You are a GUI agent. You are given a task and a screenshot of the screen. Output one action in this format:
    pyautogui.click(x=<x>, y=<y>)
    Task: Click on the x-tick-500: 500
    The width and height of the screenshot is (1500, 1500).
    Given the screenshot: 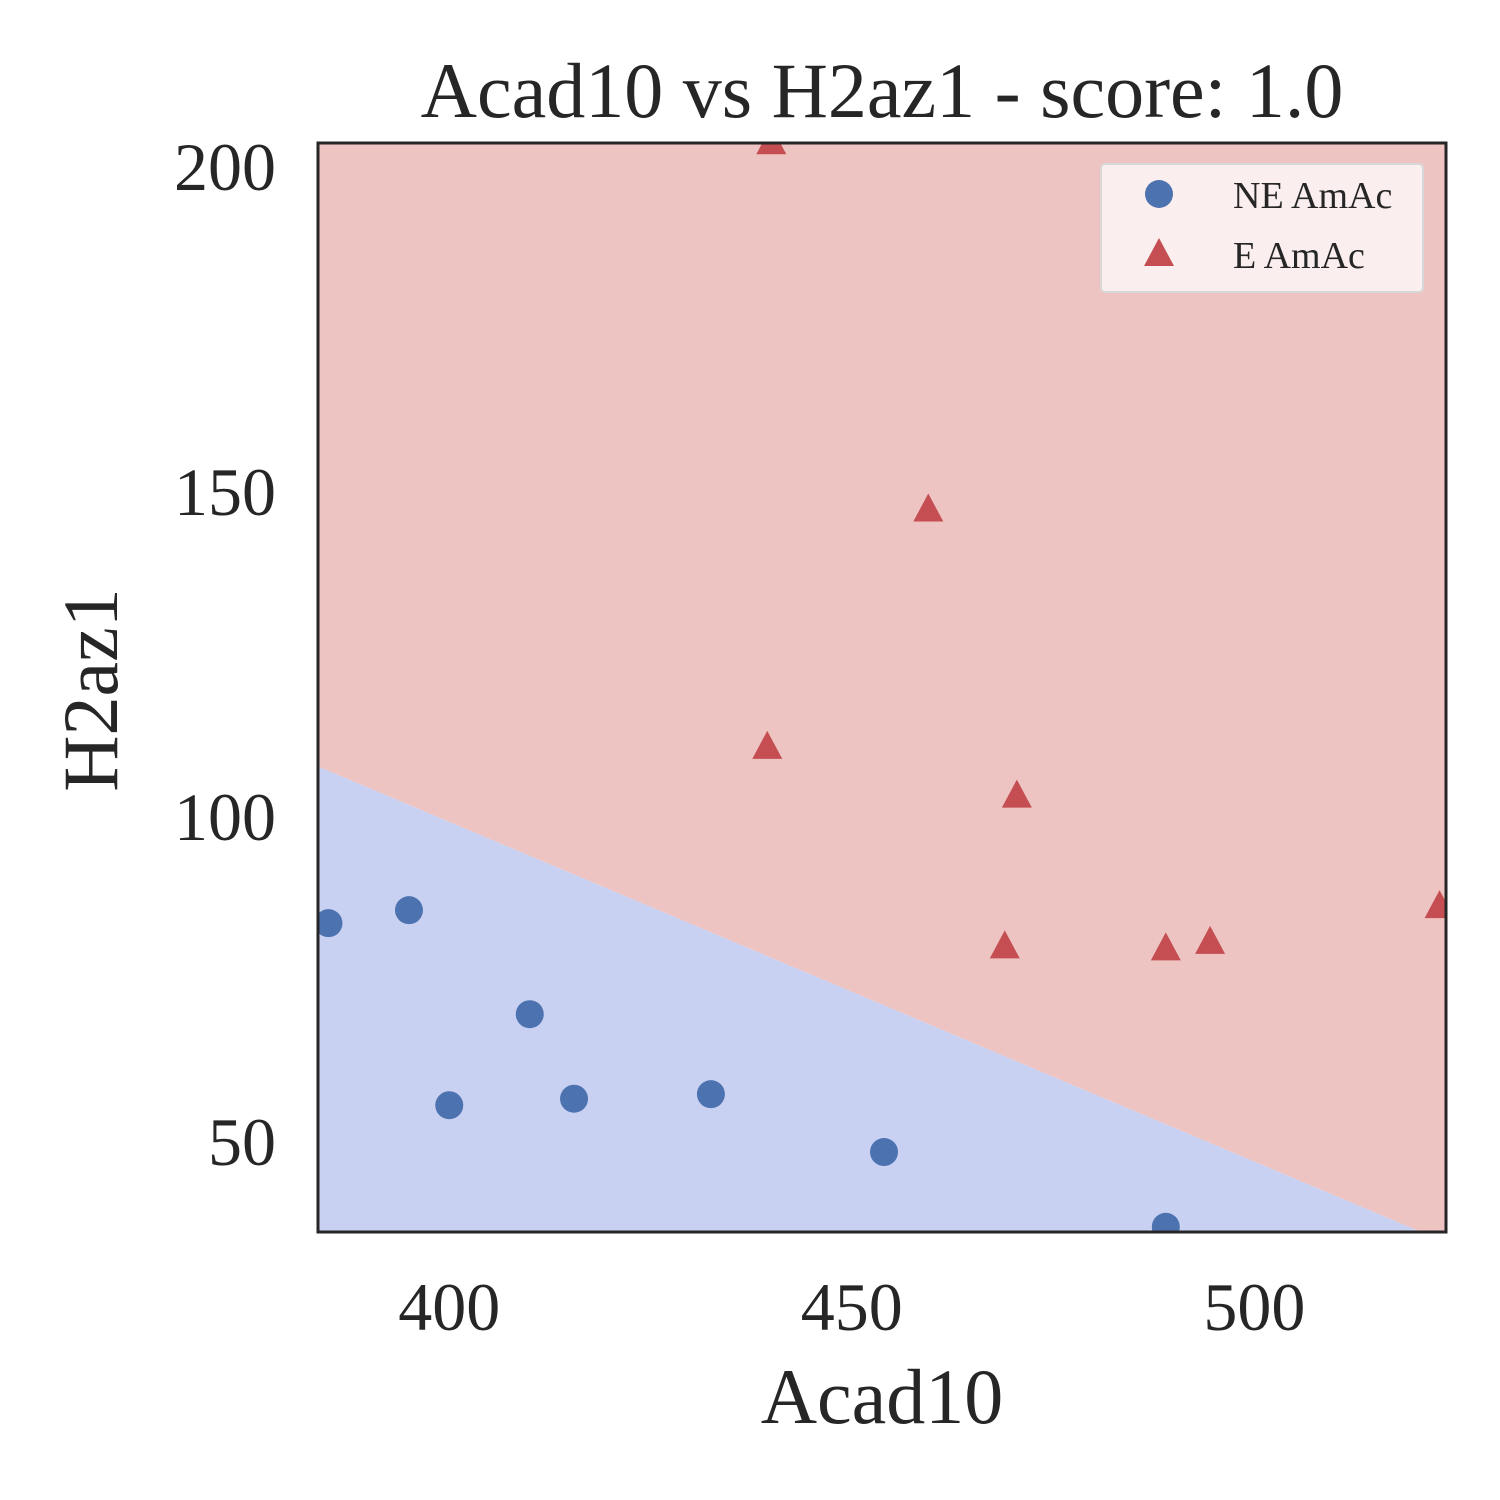 What is the action you would take?
    pyautogui.click(x=1254, y=1307)
    